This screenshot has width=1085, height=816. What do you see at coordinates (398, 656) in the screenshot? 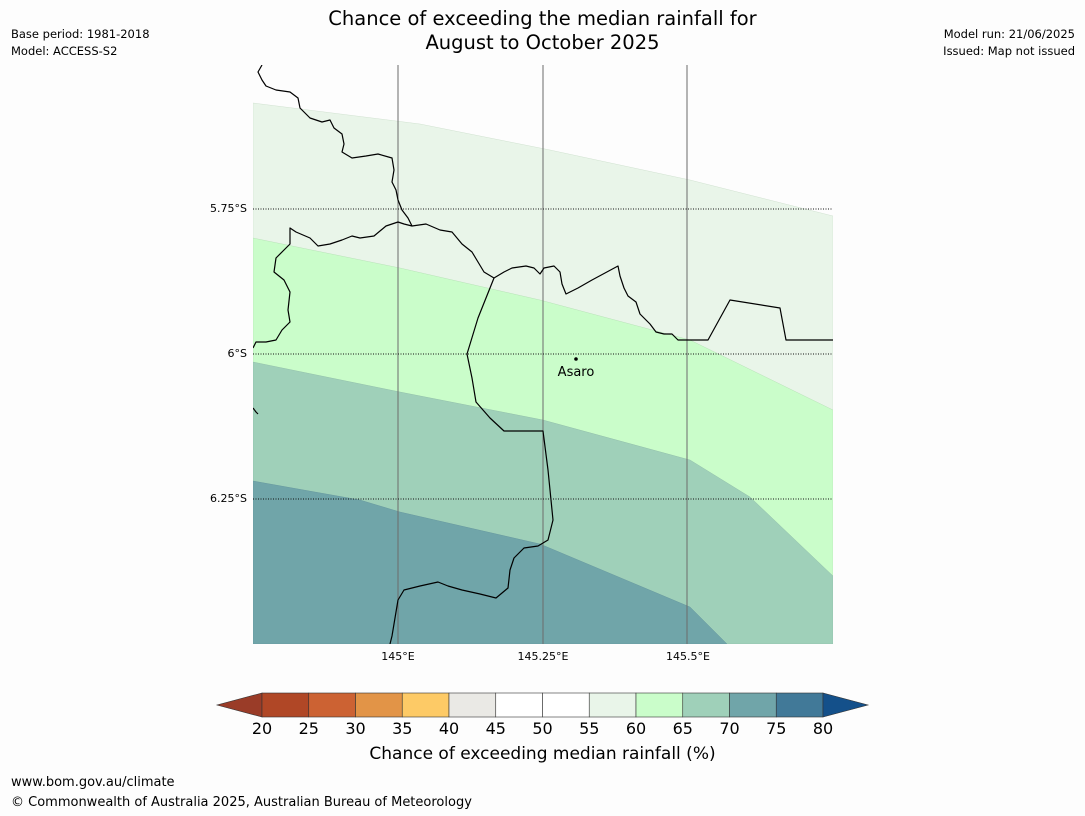
I see `lon-label-145: 145°E` at bounding box center [398, 656].